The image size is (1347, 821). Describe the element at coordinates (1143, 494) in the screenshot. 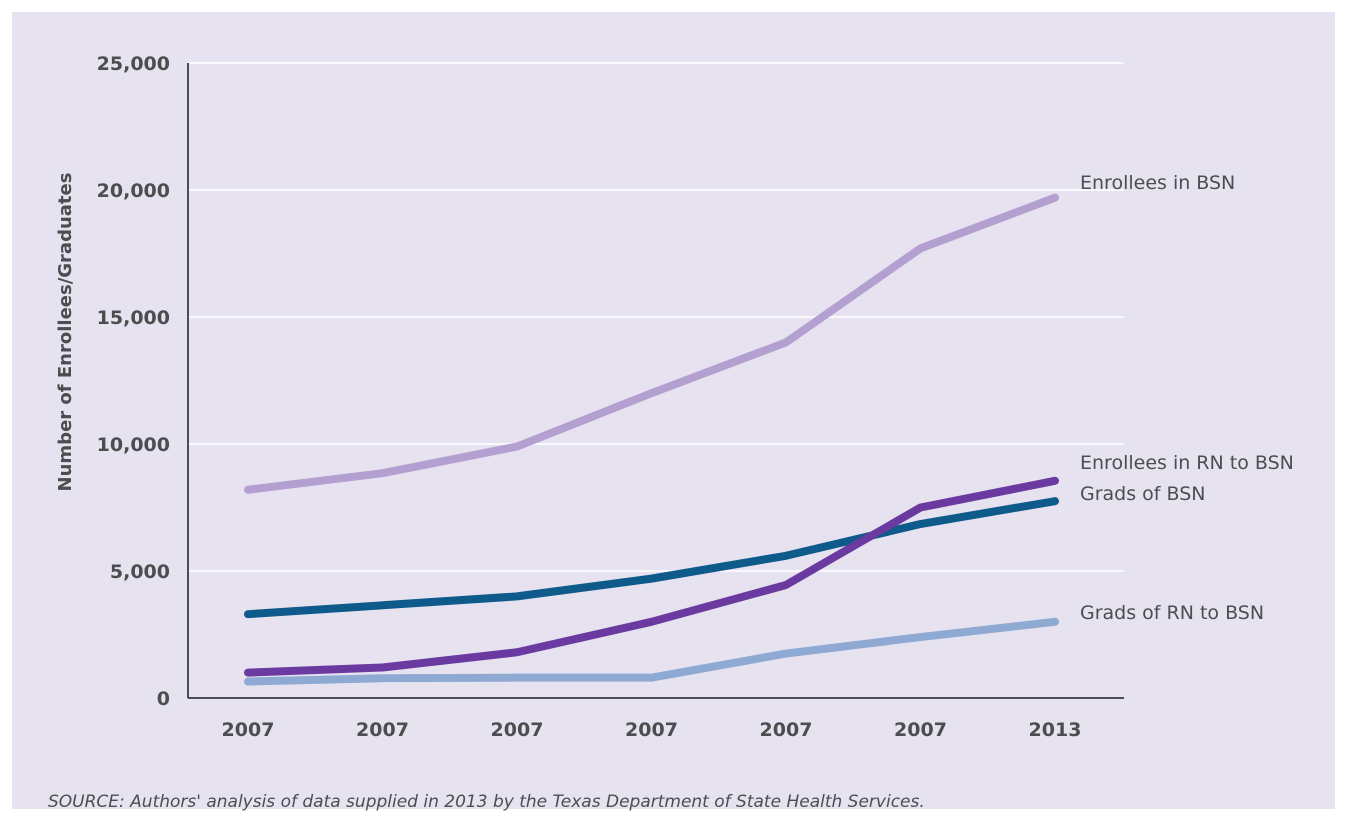

I see `series-label-2: Grads of BSN` at that location.